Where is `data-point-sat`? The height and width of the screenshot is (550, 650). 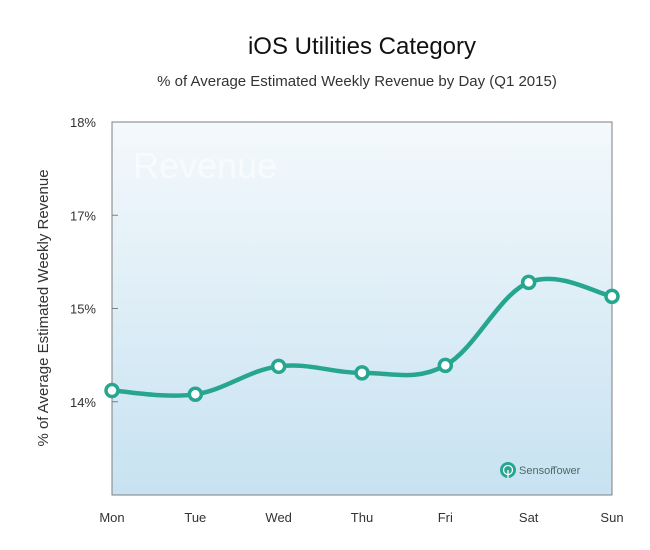 data-point-sat is located at coordinates (528, 282).